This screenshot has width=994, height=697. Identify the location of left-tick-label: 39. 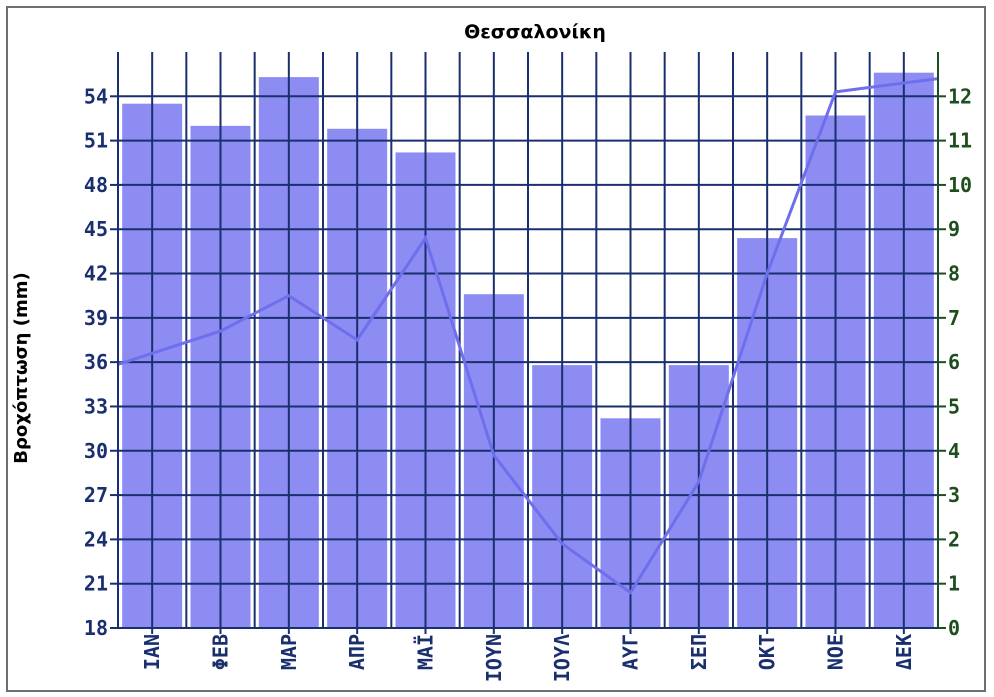
(96, 318).